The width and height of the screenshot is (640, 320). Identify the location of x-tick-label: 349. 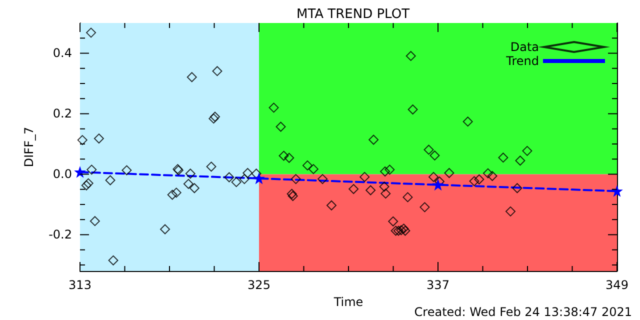
(617, 285).